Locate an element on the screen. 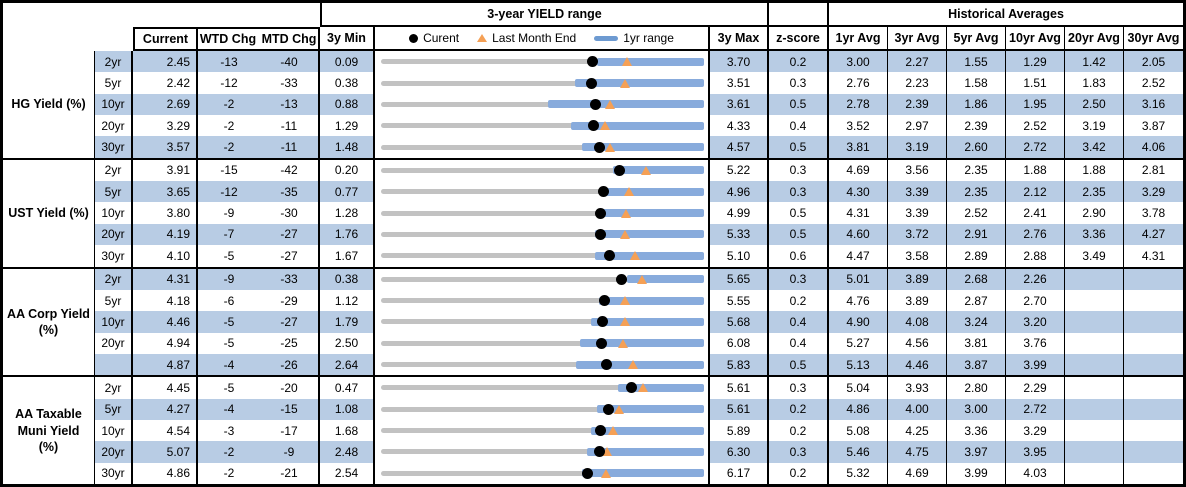 The width and height of the screenshot is (1186, 487). current-dot-icon is located at coordinates (414, 38).